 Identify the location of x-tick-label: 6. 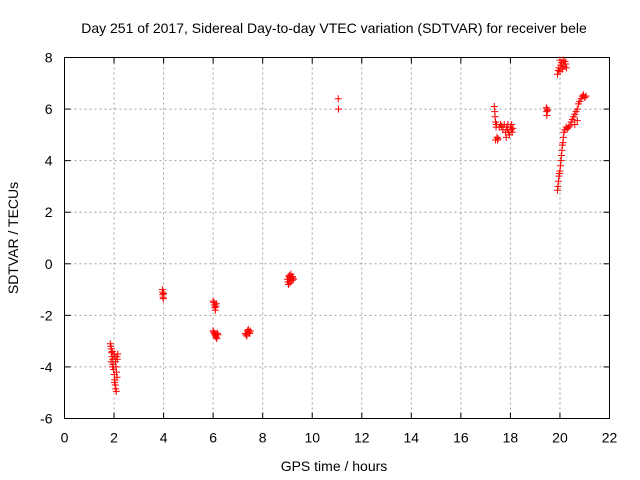
(213, 438).